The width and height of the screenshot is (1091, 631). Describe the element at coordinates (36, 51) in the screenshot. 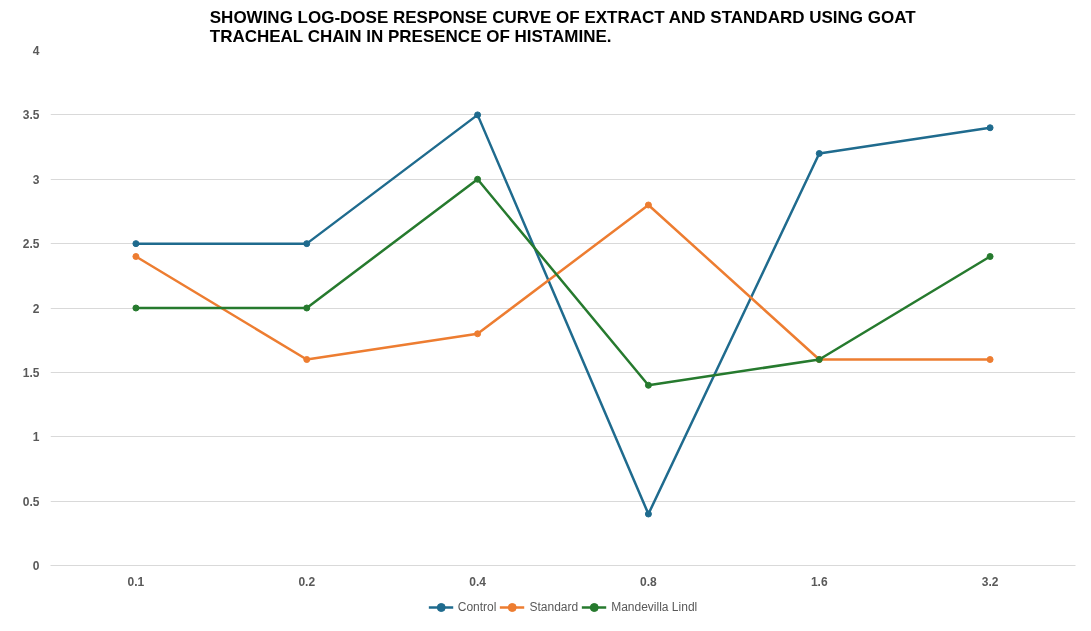

I see `y-tick-label: 4` at that location.